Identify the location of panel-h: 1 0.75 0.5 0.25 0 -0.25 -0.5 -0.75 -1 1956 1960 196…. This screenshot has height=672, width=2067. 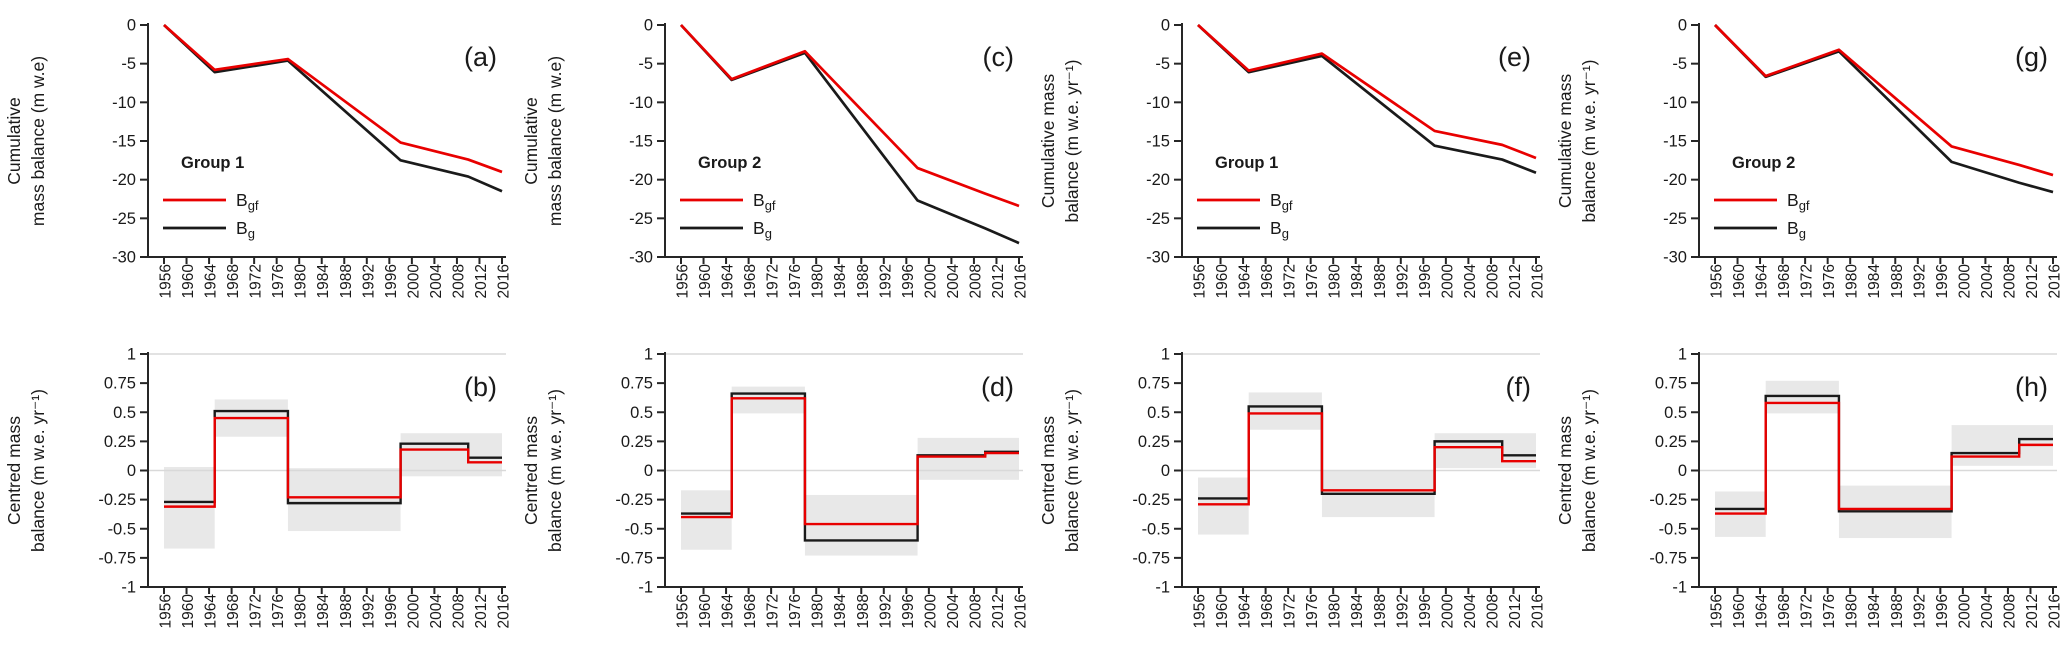
(1809, 501).